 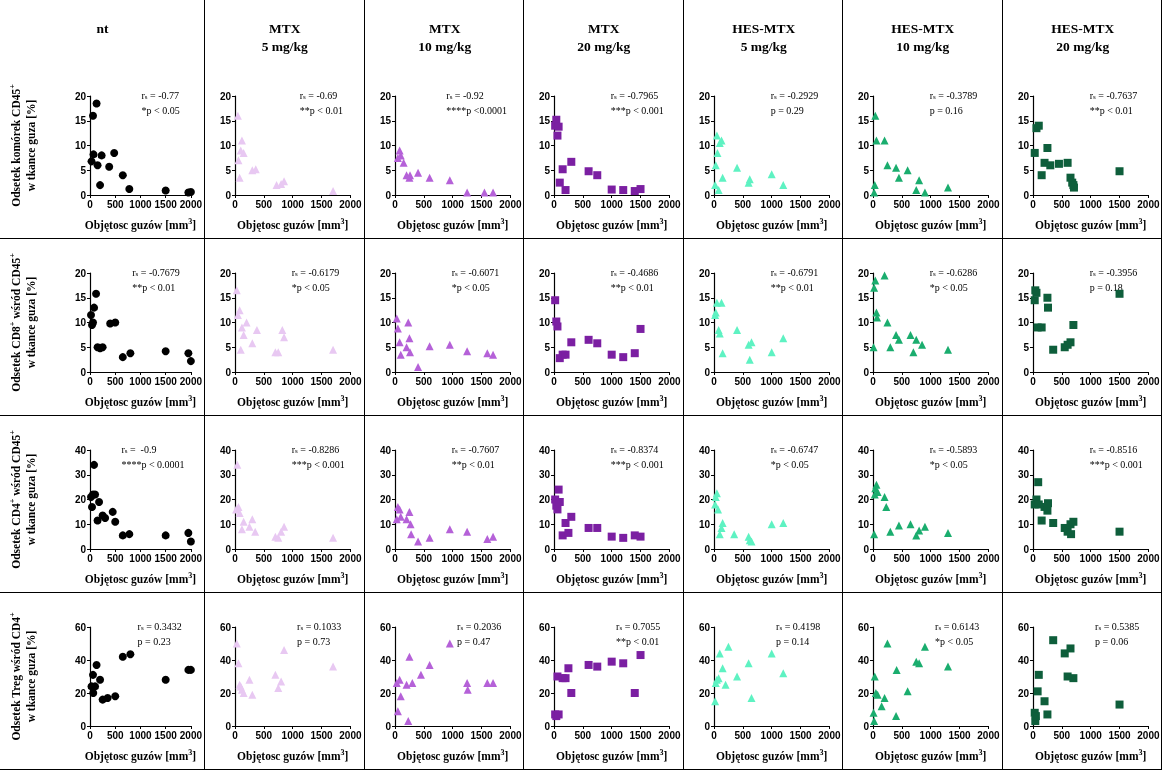 What do you see at coordinates (923, 37) in the screenshot?
I see `chart-title: HES-MTX 10 mg/kg` at bounding box center [923, 37].